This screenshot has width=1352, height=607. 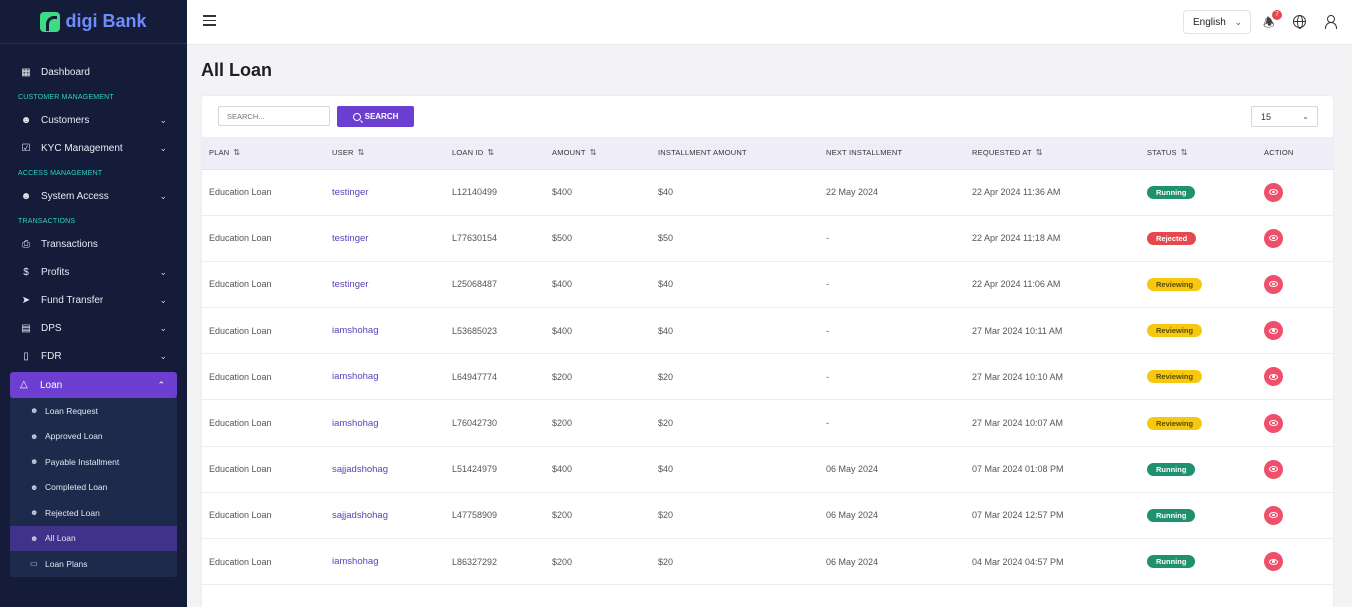 I want to click on sidebar-item-customers: ☻ Customers ⌄, so click(x=93, y=120).